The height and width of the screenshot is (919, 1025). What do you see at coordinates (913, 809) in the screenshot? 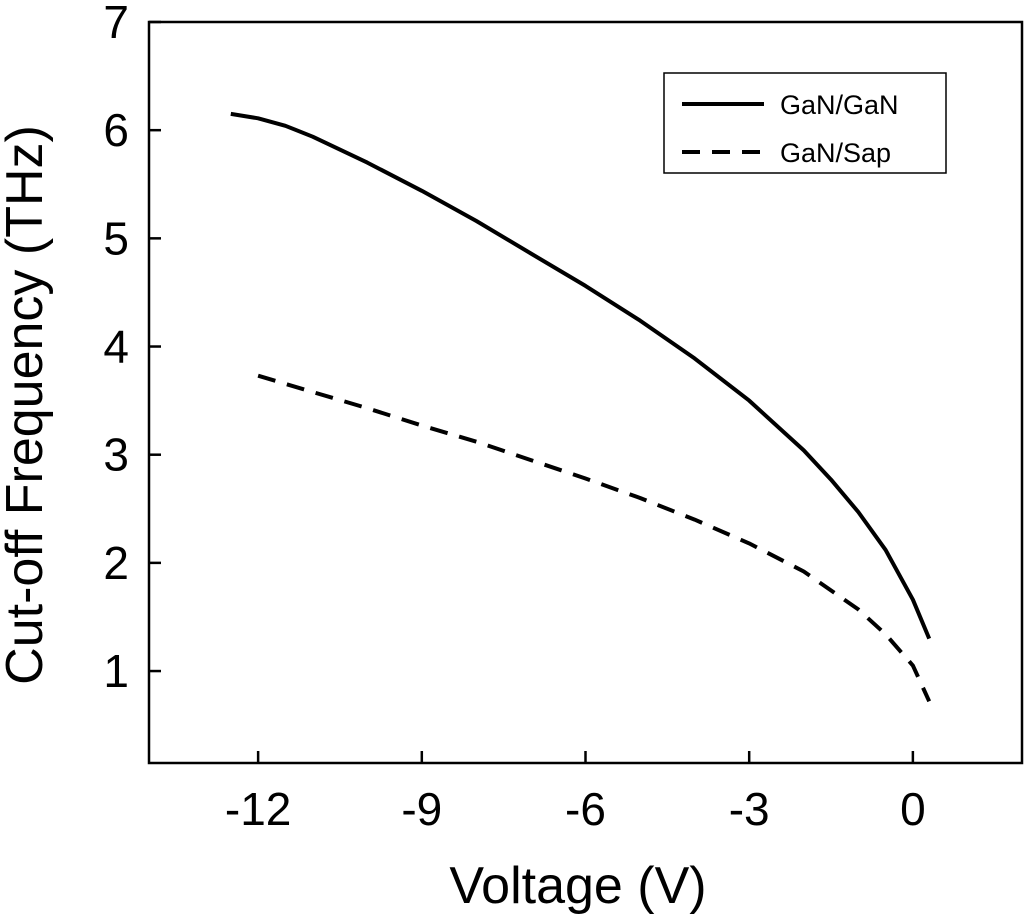
I see `x-tick-label: 0` at bounding box center [913, 809].